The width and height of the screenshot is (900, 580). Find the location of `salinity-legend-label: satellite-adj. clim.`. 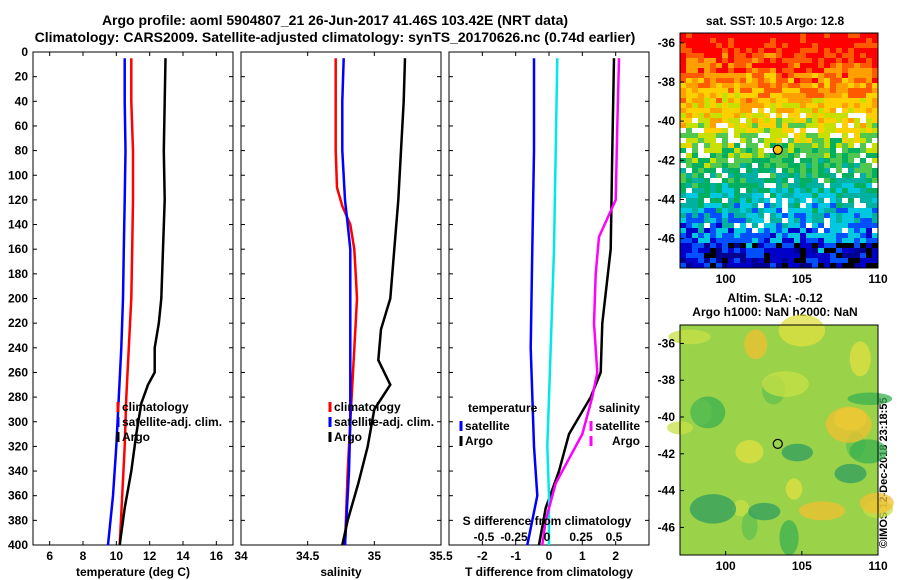

salinity-legend-label: satellite-adj. clim. is located at coordinates (384, 422).